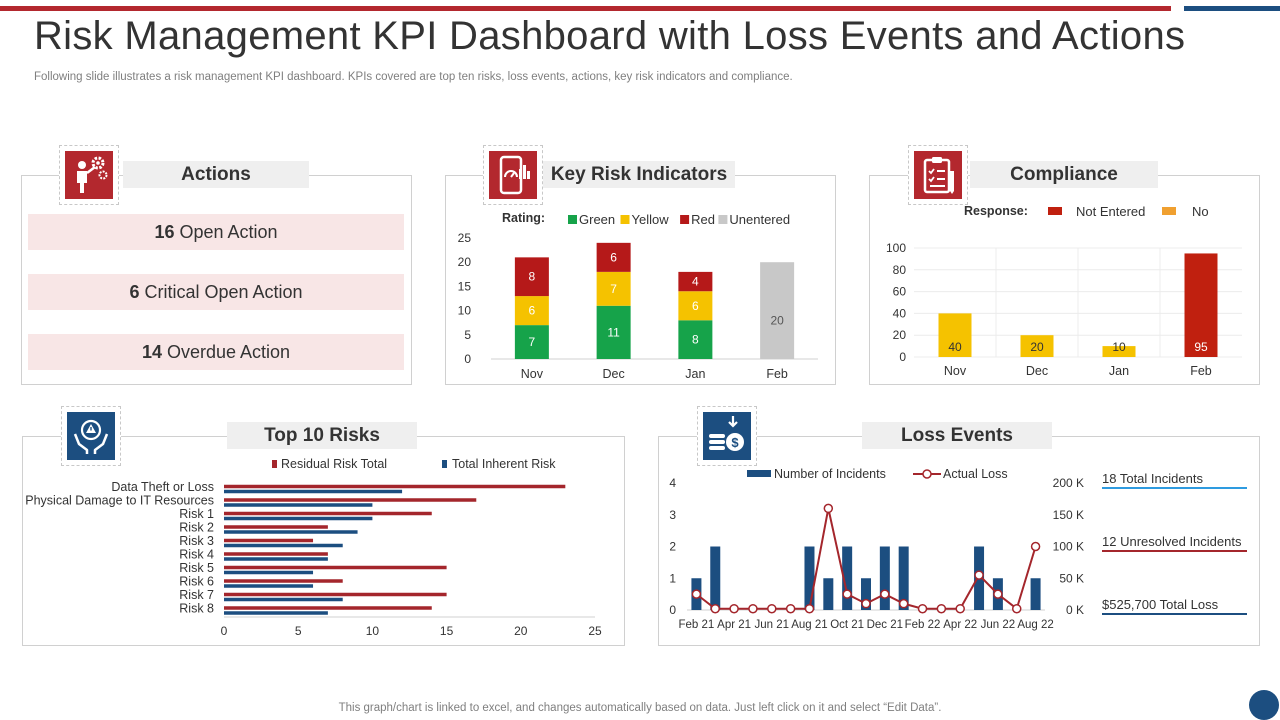  Describe the element at coordinates (1152, 478) in the screenshot. I see `kpi-total-incidents: 18 Total Incidents` at that location.